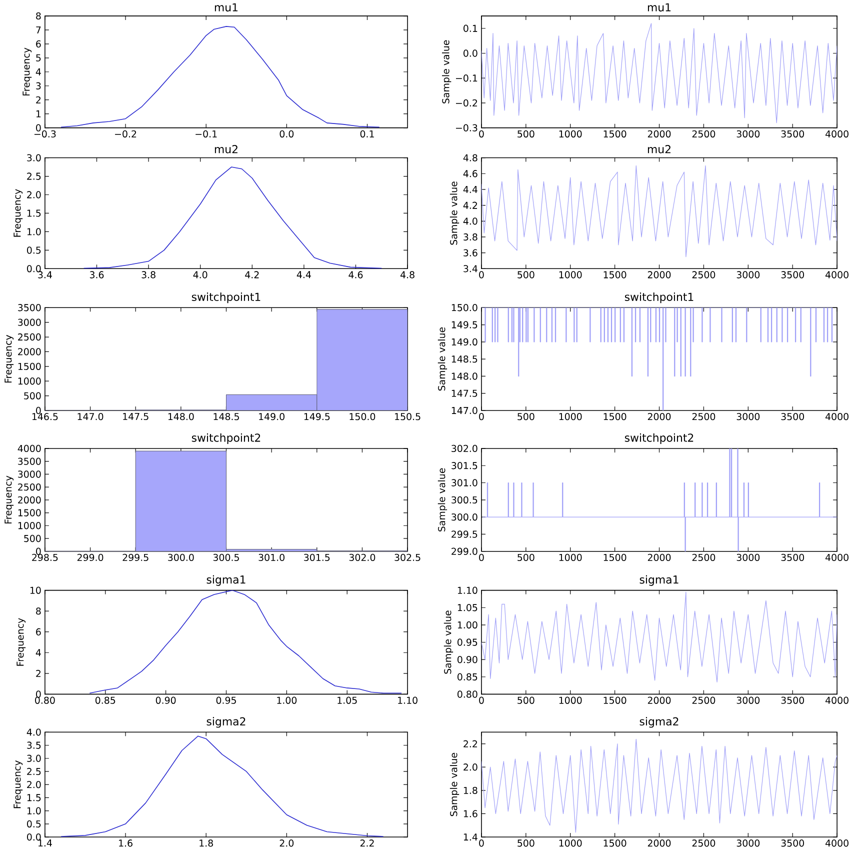 This screenshot has width=856, height=858. Describe the element at coordinates (465, 448) in the screenshot. I see `y-tick-label: 302.0` at that location.